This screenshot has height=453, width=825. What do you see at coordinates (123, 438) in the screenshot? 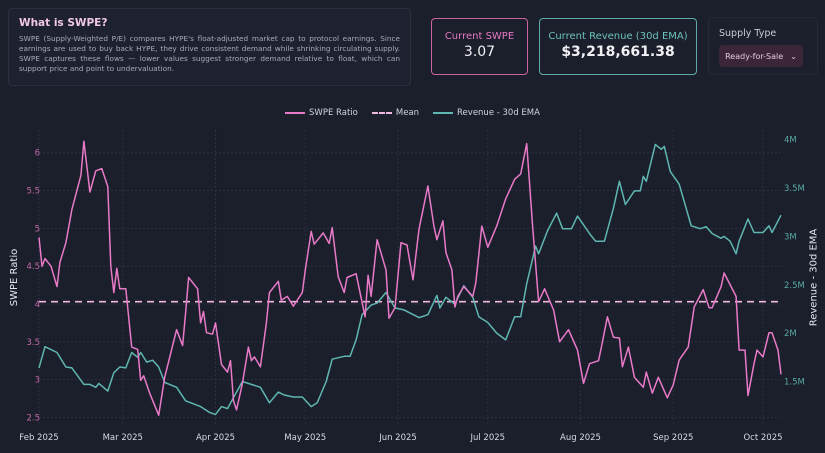
I see `x-tick-label: Mar 2025` at bounding box center [123, 438].